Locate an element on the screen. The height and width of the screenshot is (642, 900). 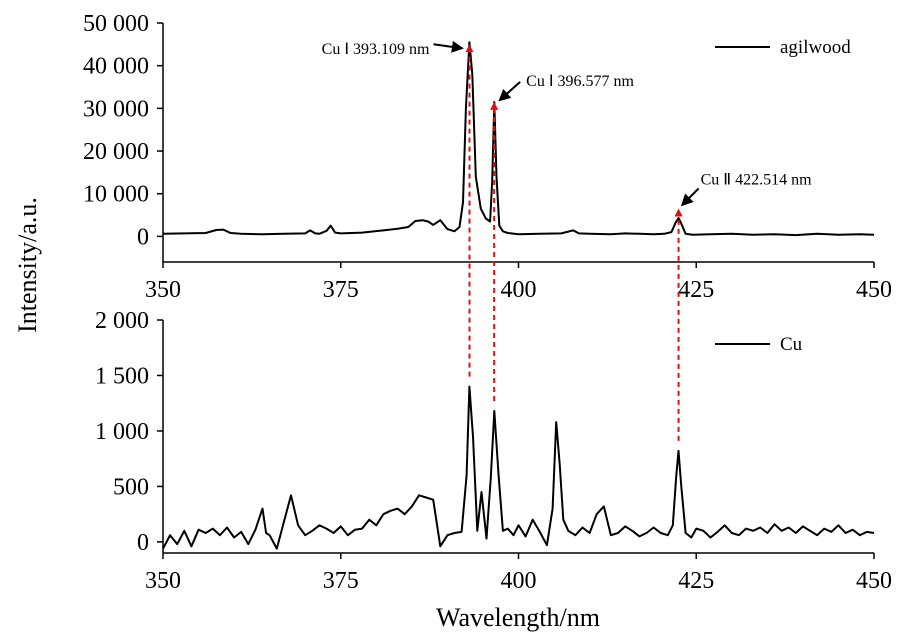
x-axis-title: Wavelength/nm is located at coordinates (518, 617).